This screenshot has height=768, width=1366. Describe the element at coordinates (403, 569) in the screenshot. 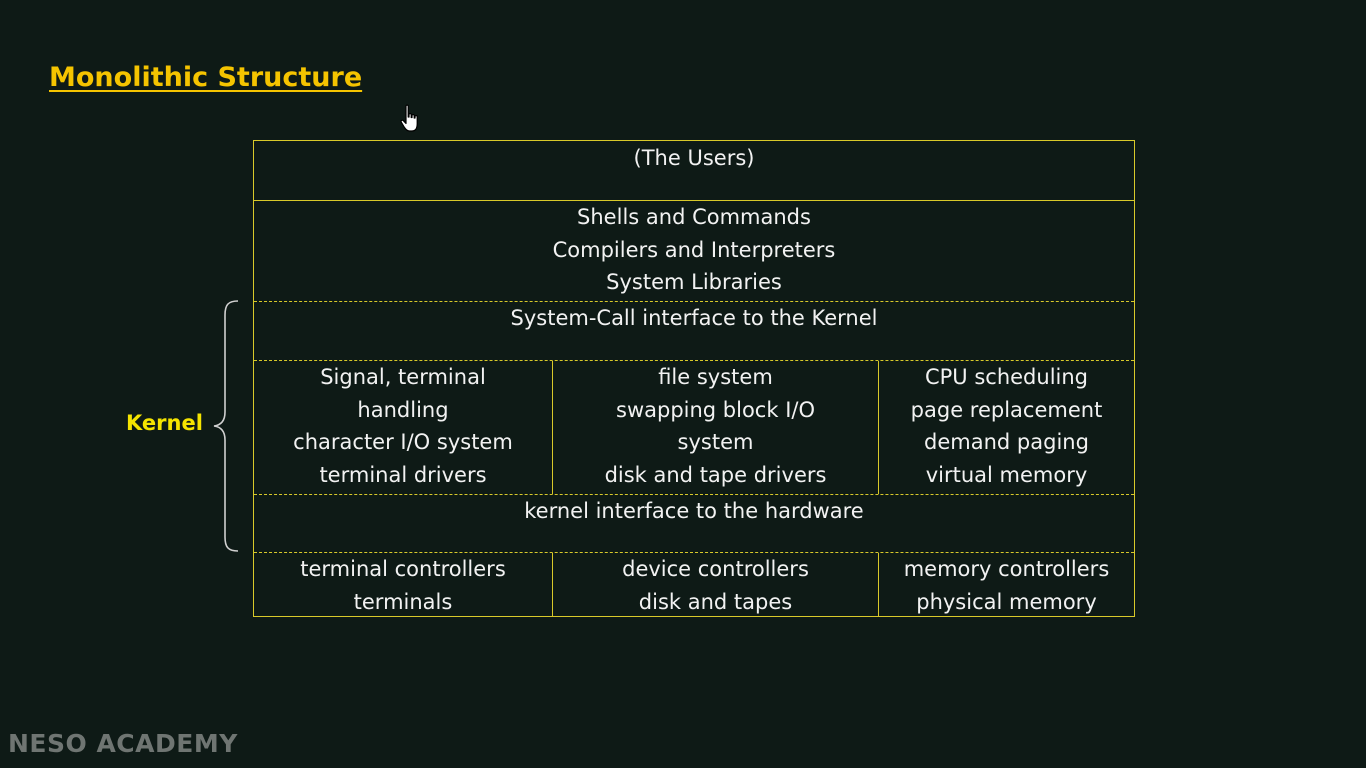

I see `hardware-item: terminal controllers` at that location.